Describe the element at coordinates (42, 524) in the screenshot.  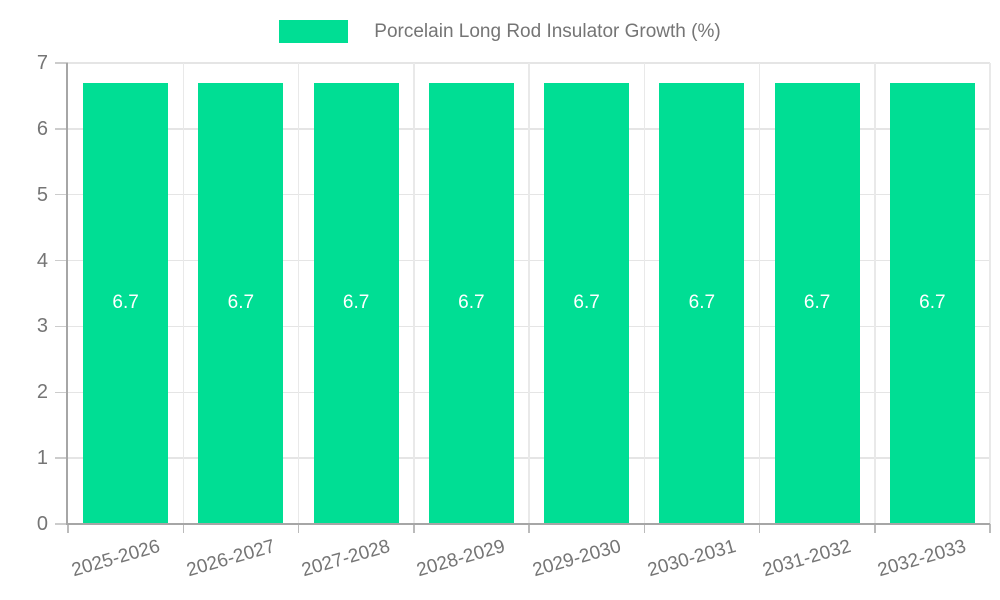
I see `y-tick-label: 0` at that location.